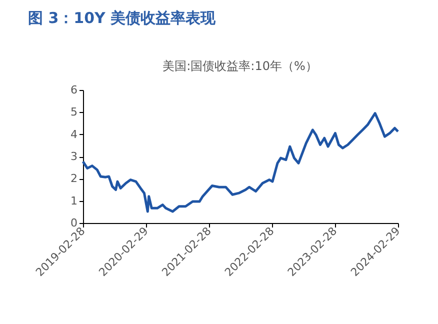  I want to click on y-tick-label: 3, so click(74, 156).